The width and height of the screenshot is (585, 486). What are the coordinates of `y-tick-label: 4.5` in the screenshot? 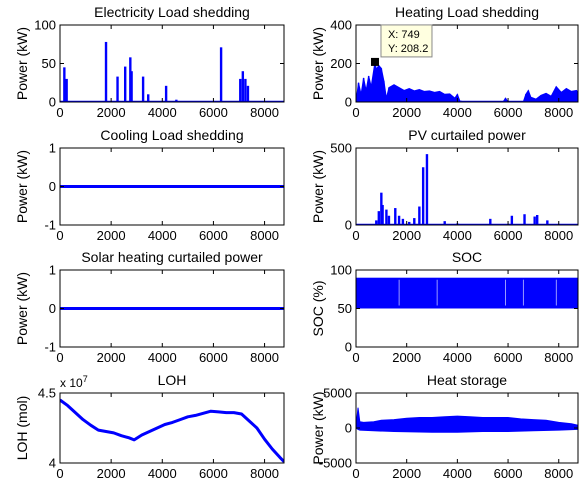 It's located at (47, 393).